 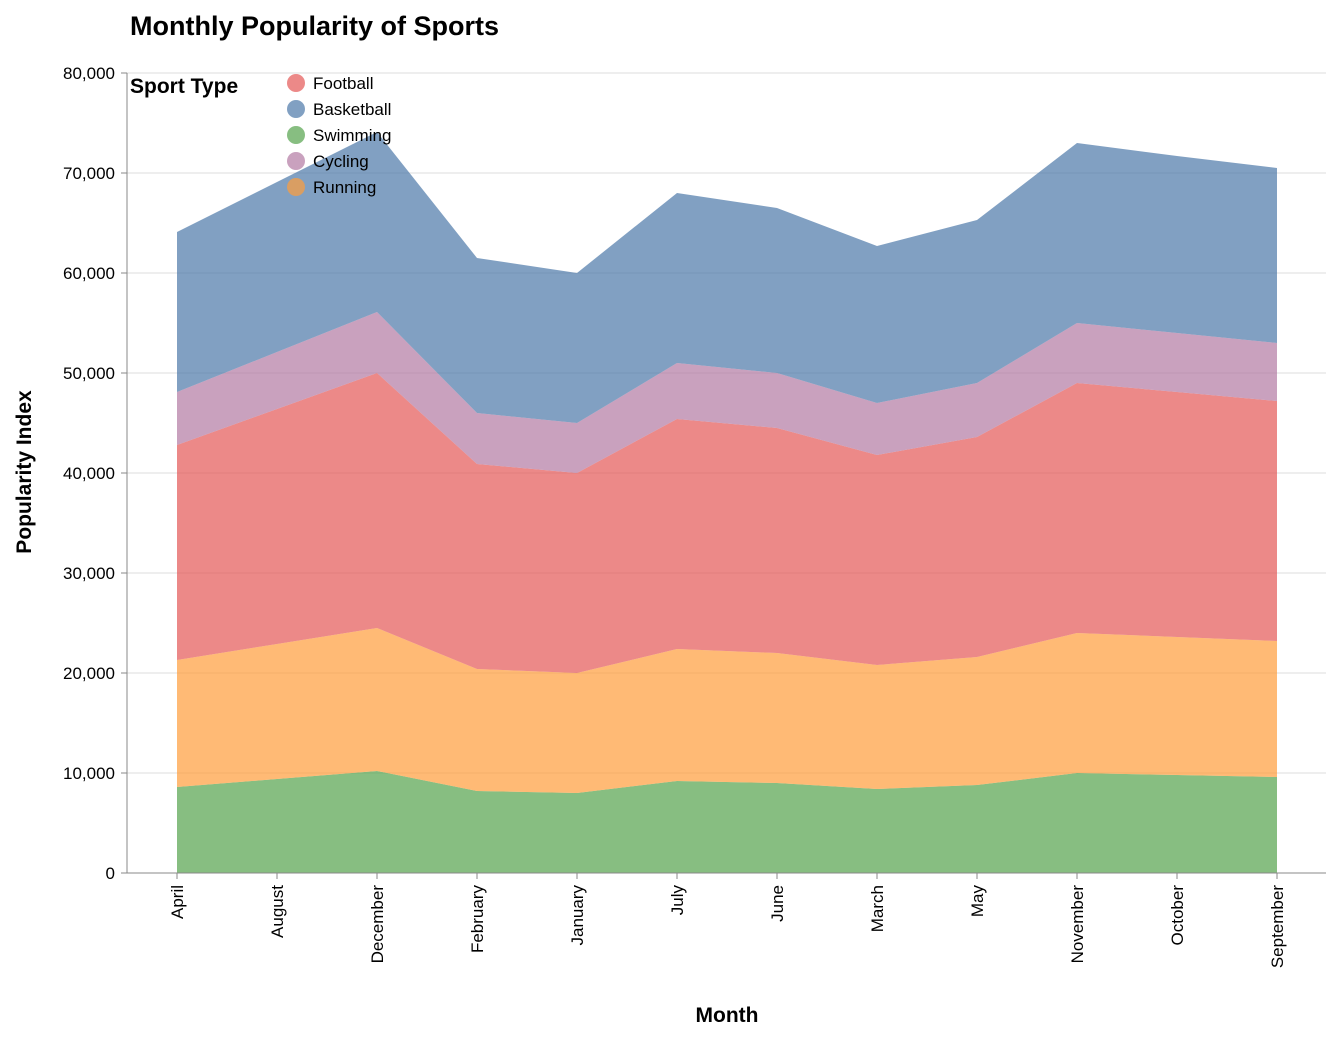 I want to click on x-tick-label: April, so click(x=177, y=902).